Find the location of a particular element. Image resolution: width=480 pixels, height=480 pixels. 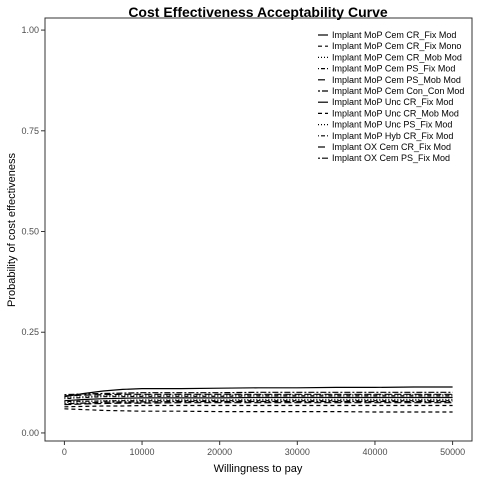

y-axis: 0.00 0.25 0.50 0.75 1.00 is located at coordinates (33, 231).